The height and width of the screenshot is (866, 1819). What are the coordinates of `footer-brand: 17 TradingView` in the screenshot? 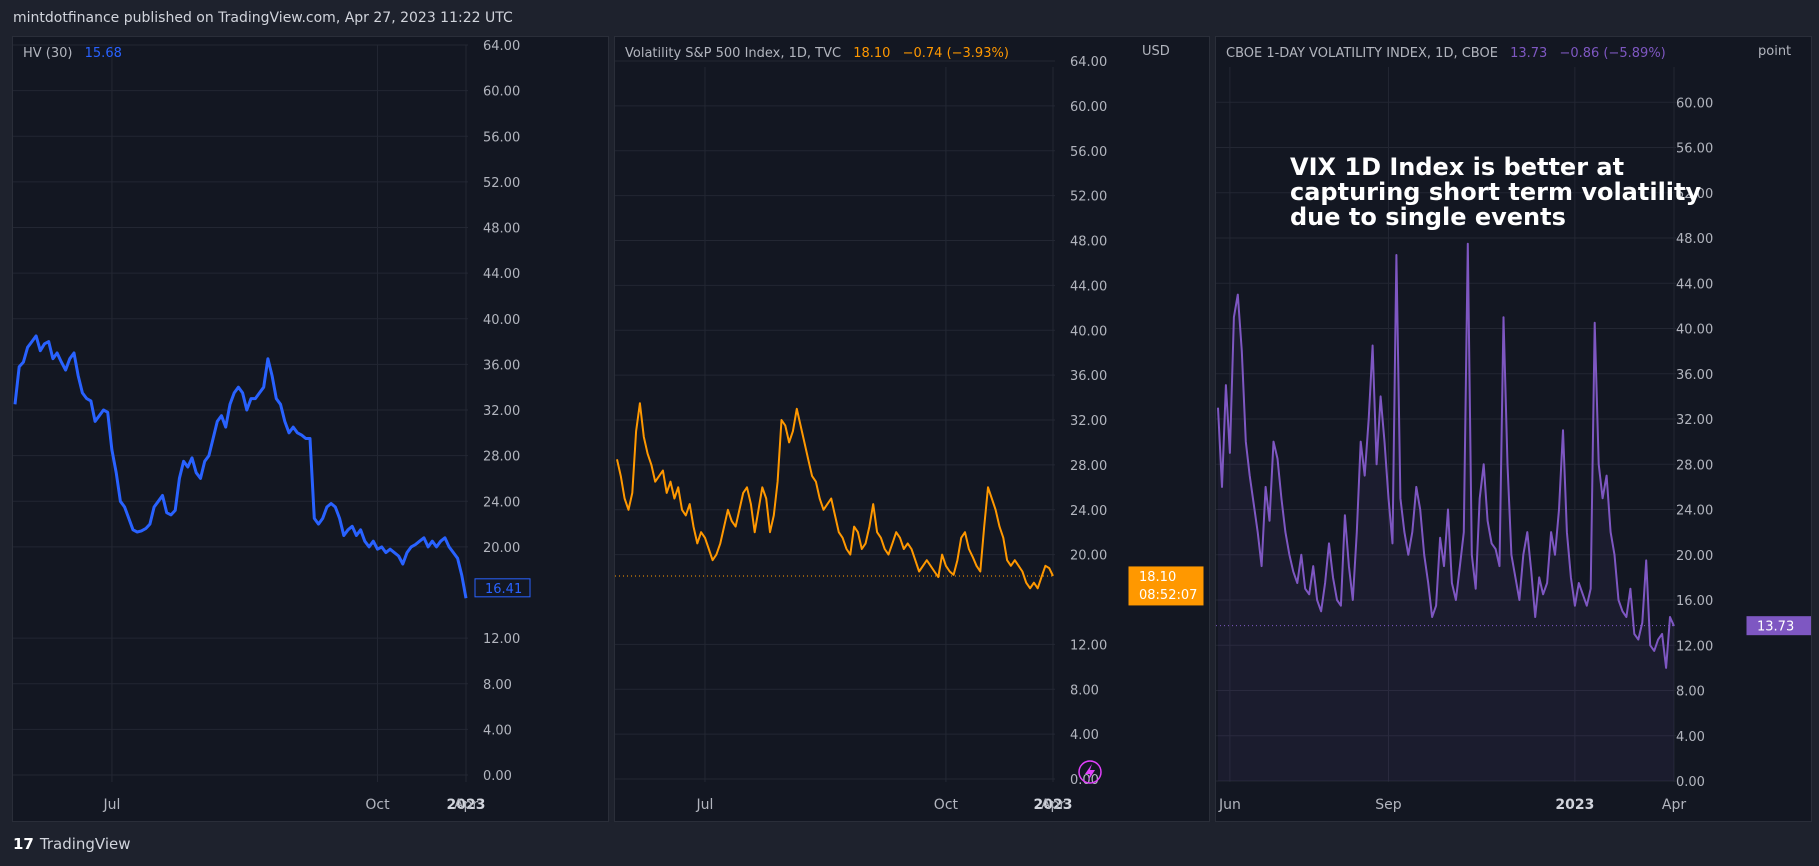 It's located at (72, 844).